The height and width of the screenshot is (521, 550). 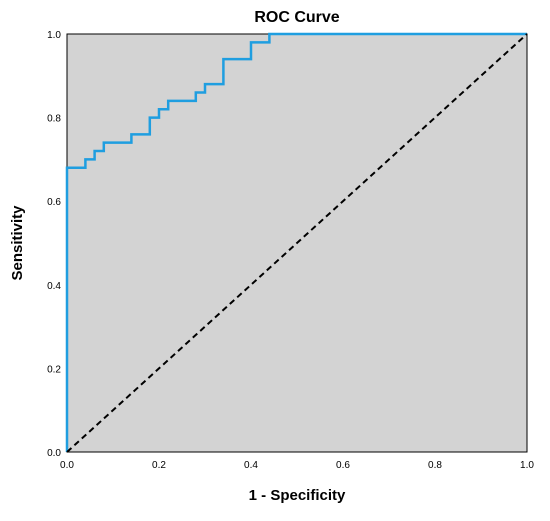 I want to click on x-axis-label: 1 - Specificity, so click(x=297, y=495).